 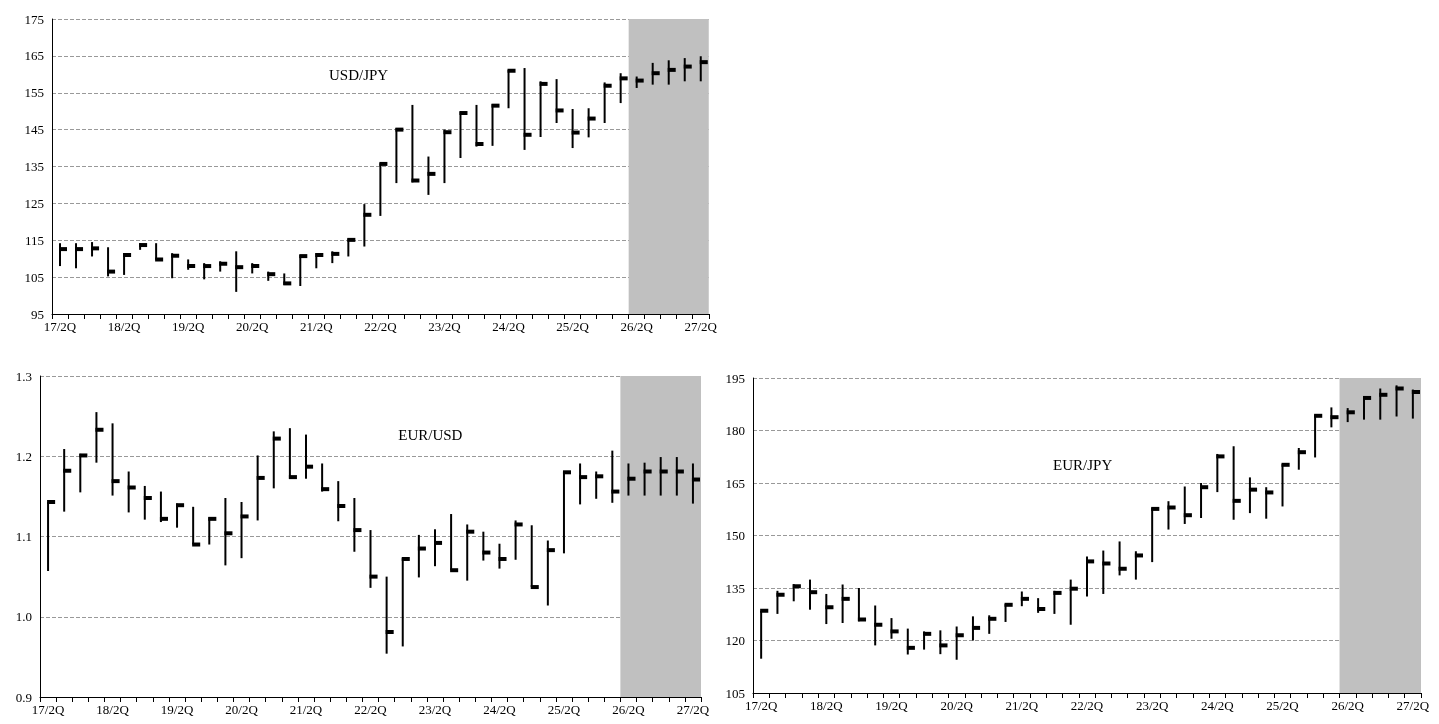 What do you see at coordinates (34, 93) in the screenshot?
I see `y-tick-label: 155` at bounding box center [34, 93].